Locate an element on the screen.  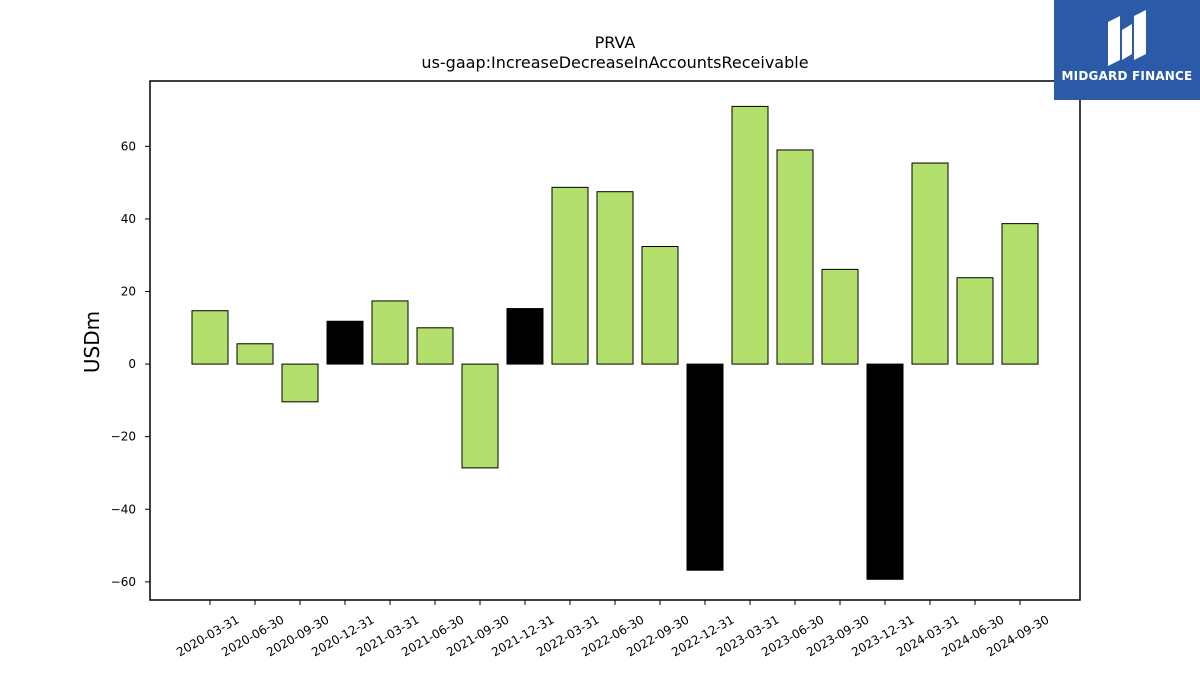
y-axis-label: USDm is located at coordinates (92, 342).